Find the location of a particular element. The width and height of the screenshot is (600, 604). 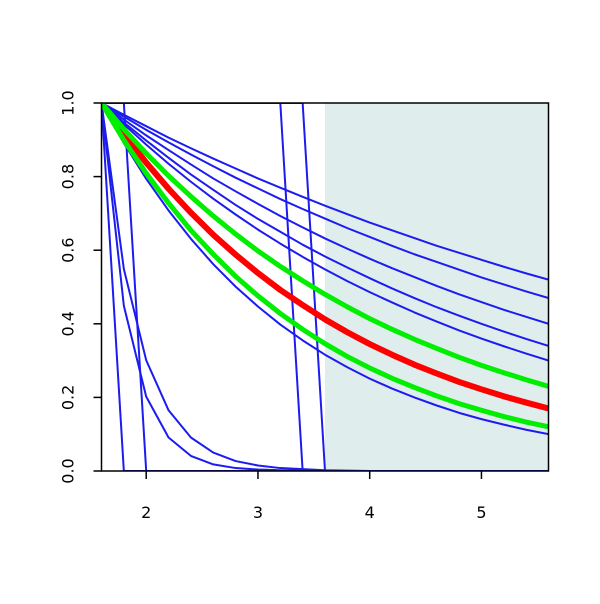

y-tick-label: 0.2 is located at coordinates (68, 397).